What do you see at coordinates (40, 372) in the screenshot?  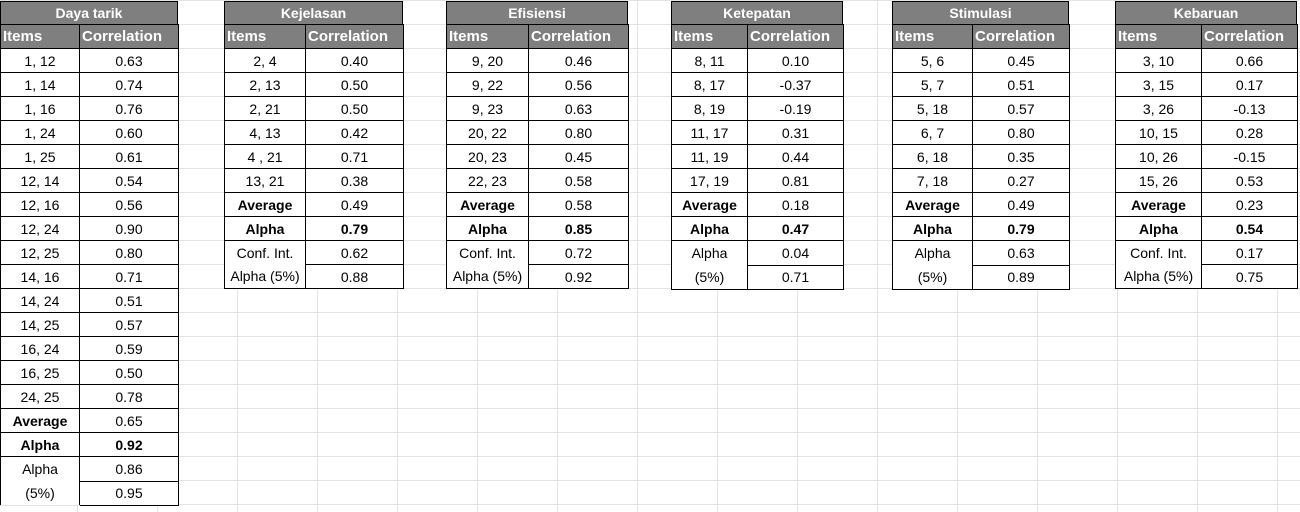 I see `items-cell: 16, 25` at bounding box center [40, 372].